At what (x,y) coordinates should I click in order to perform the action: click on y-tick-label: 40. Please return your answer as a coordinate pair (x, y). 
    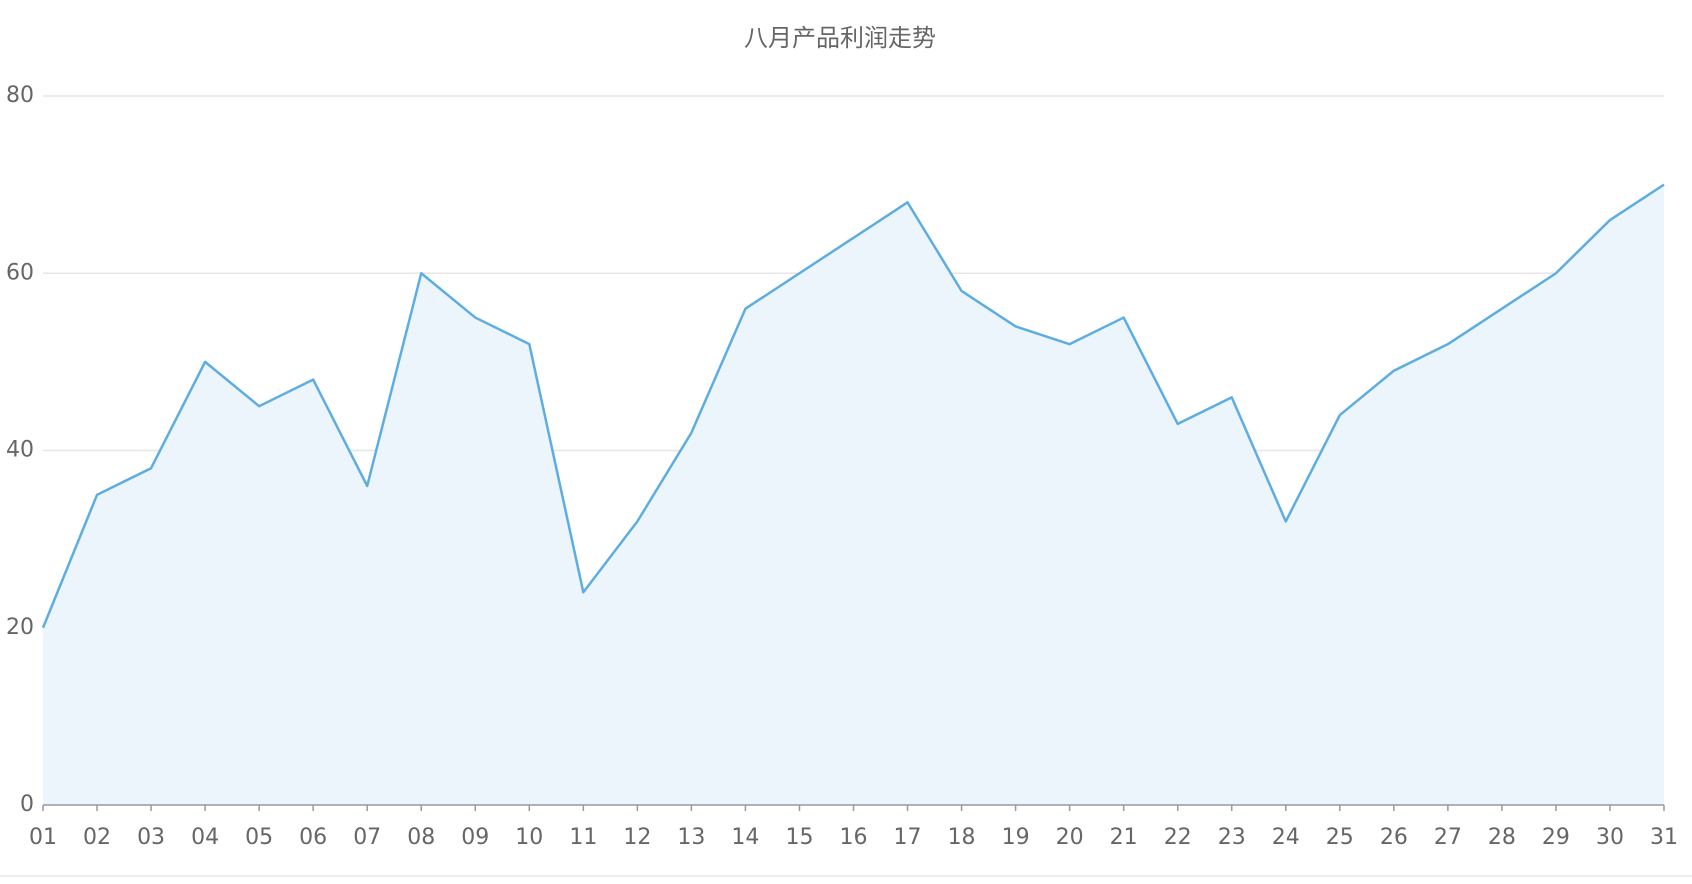
    Looking at the image, I should click on (20, 450).